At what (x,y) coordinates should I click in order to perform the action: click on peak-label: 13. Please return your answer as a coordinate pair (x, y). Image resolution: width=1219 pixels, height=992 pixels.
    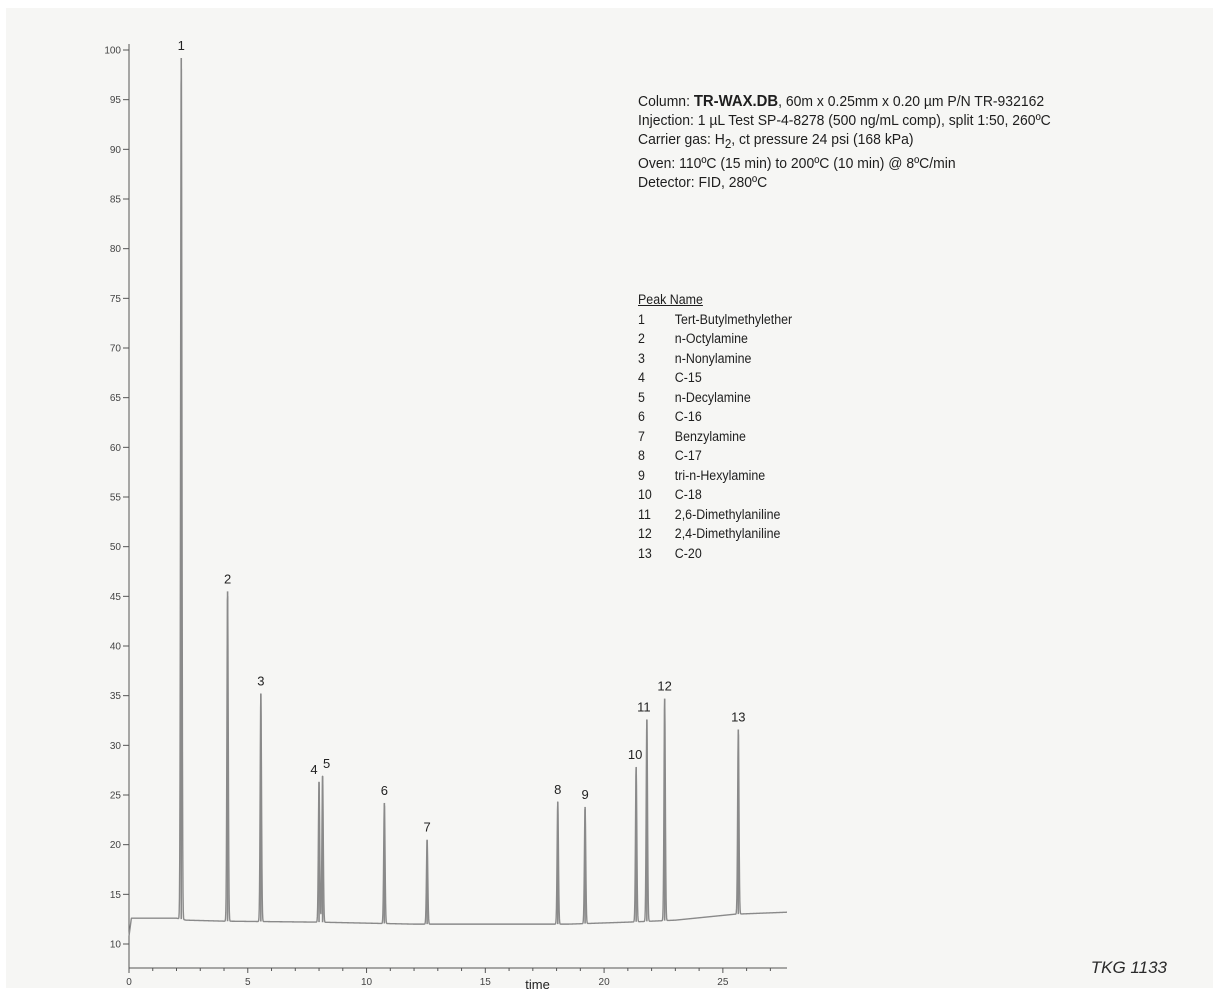
    Looking at the image, I should click on (738, 716).